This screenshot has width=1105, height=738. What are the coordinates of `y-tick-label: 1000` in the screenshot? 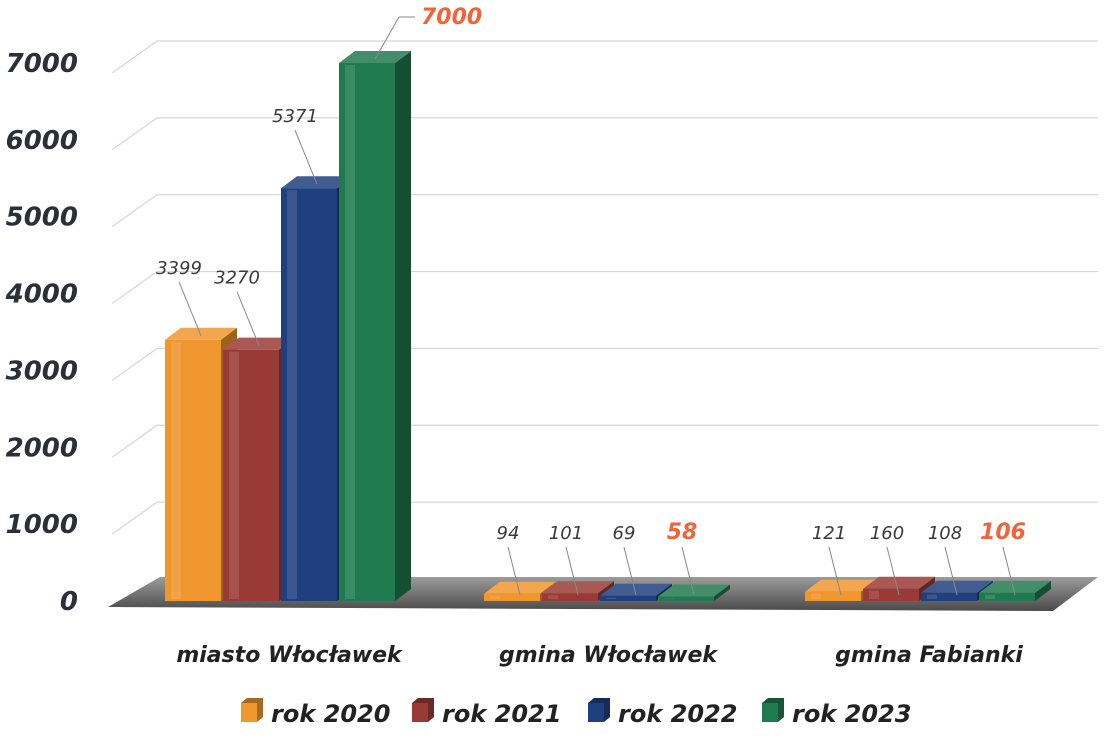 It's located at (42, 525).